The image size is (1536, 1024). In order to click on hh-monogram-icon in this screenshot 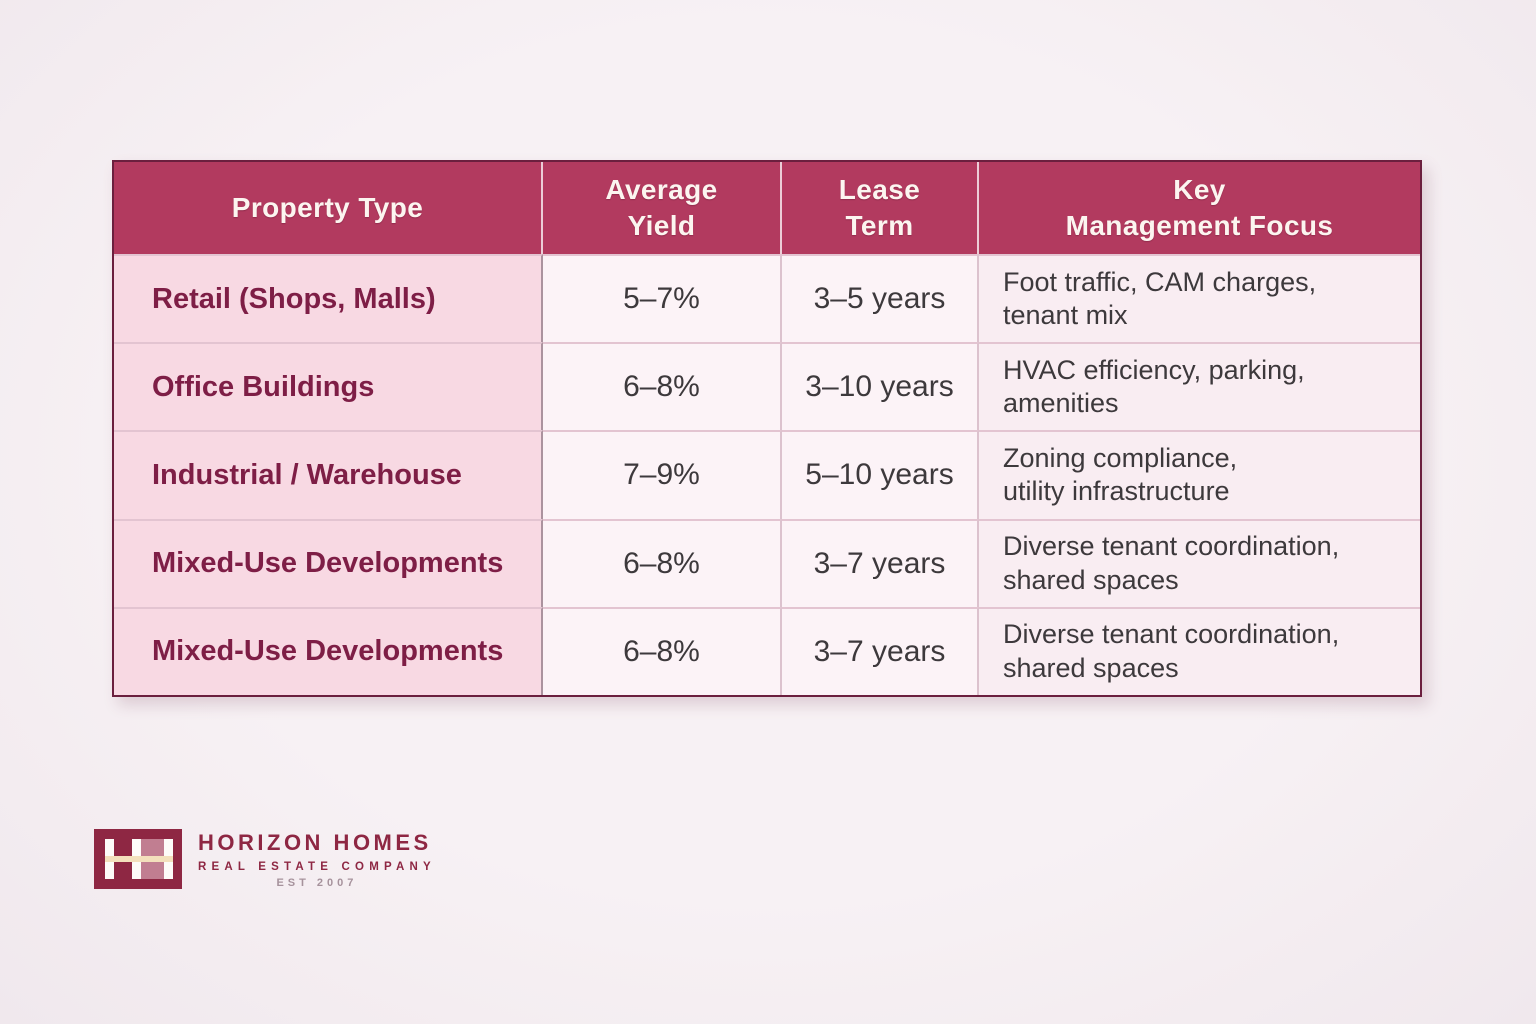, I will do `click(138, 859)`.